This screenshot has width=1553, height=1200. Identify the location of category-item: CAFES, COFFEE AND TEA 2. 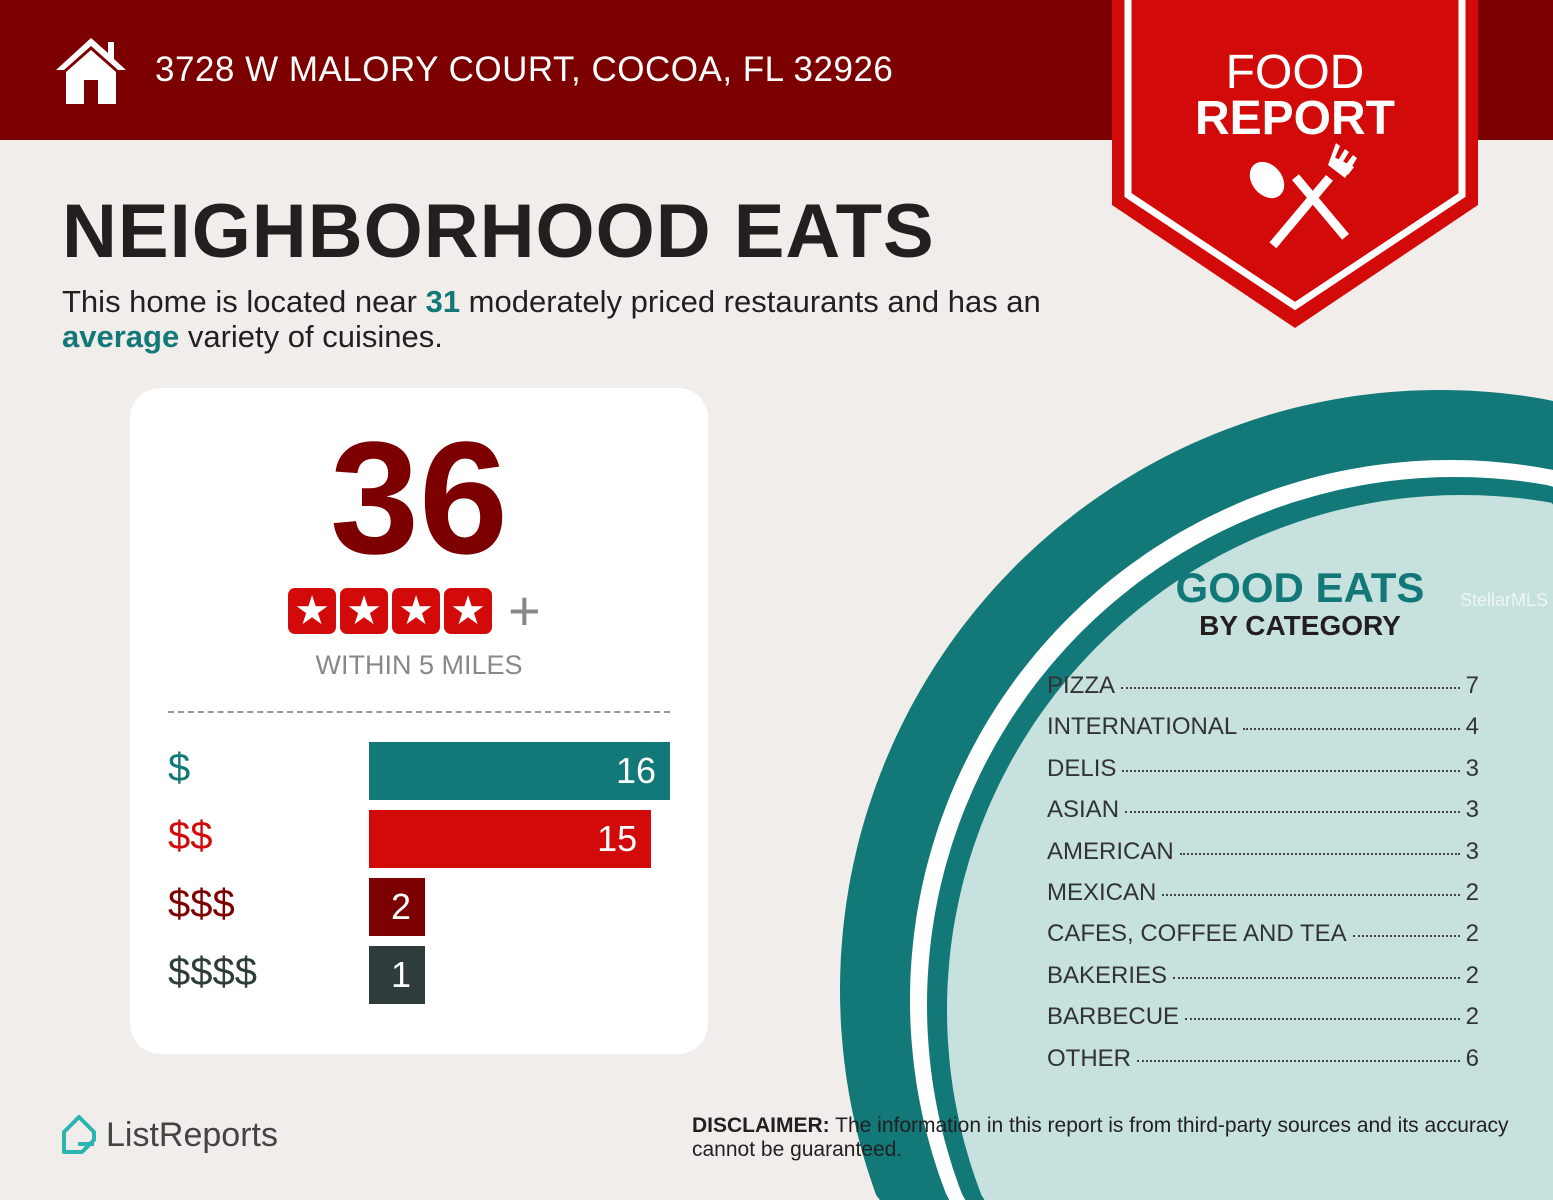
(1263, 940).